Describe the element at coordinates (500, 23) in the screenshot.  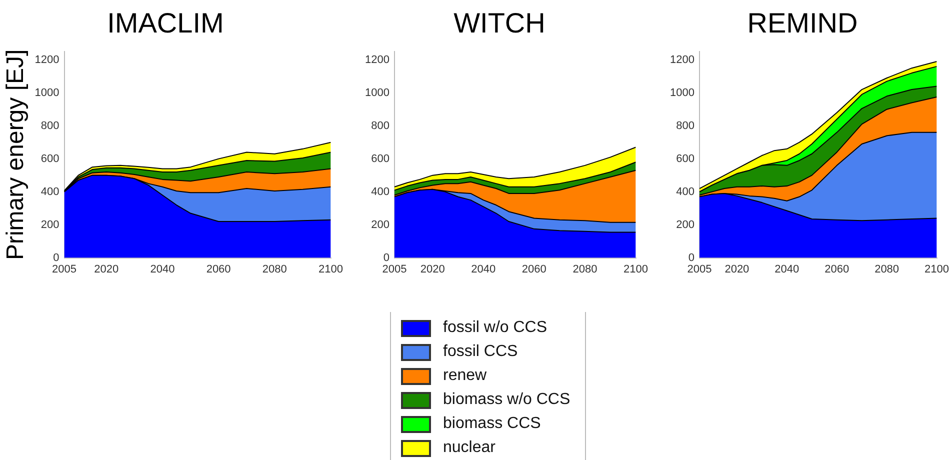
I see `chart-title: WITCH` at that location.